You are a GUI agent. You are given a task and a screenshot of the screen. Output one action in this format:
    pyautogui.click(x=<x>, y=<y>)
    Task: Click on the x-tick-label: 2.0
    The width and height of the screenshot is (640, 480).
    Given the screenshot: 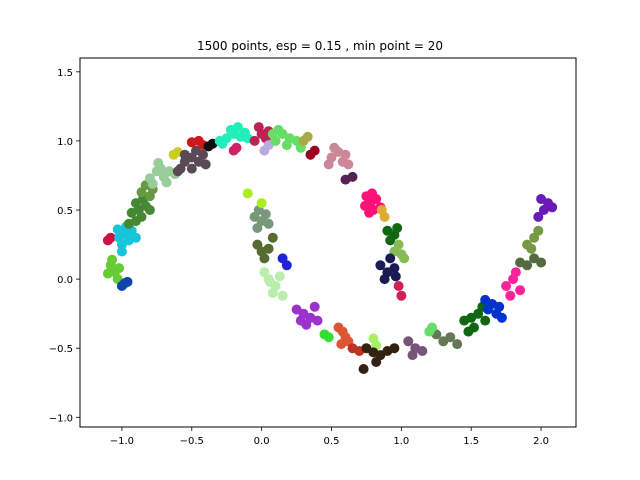 What is the action you would take?
    pyautogui.click(x=541, y=441)
    